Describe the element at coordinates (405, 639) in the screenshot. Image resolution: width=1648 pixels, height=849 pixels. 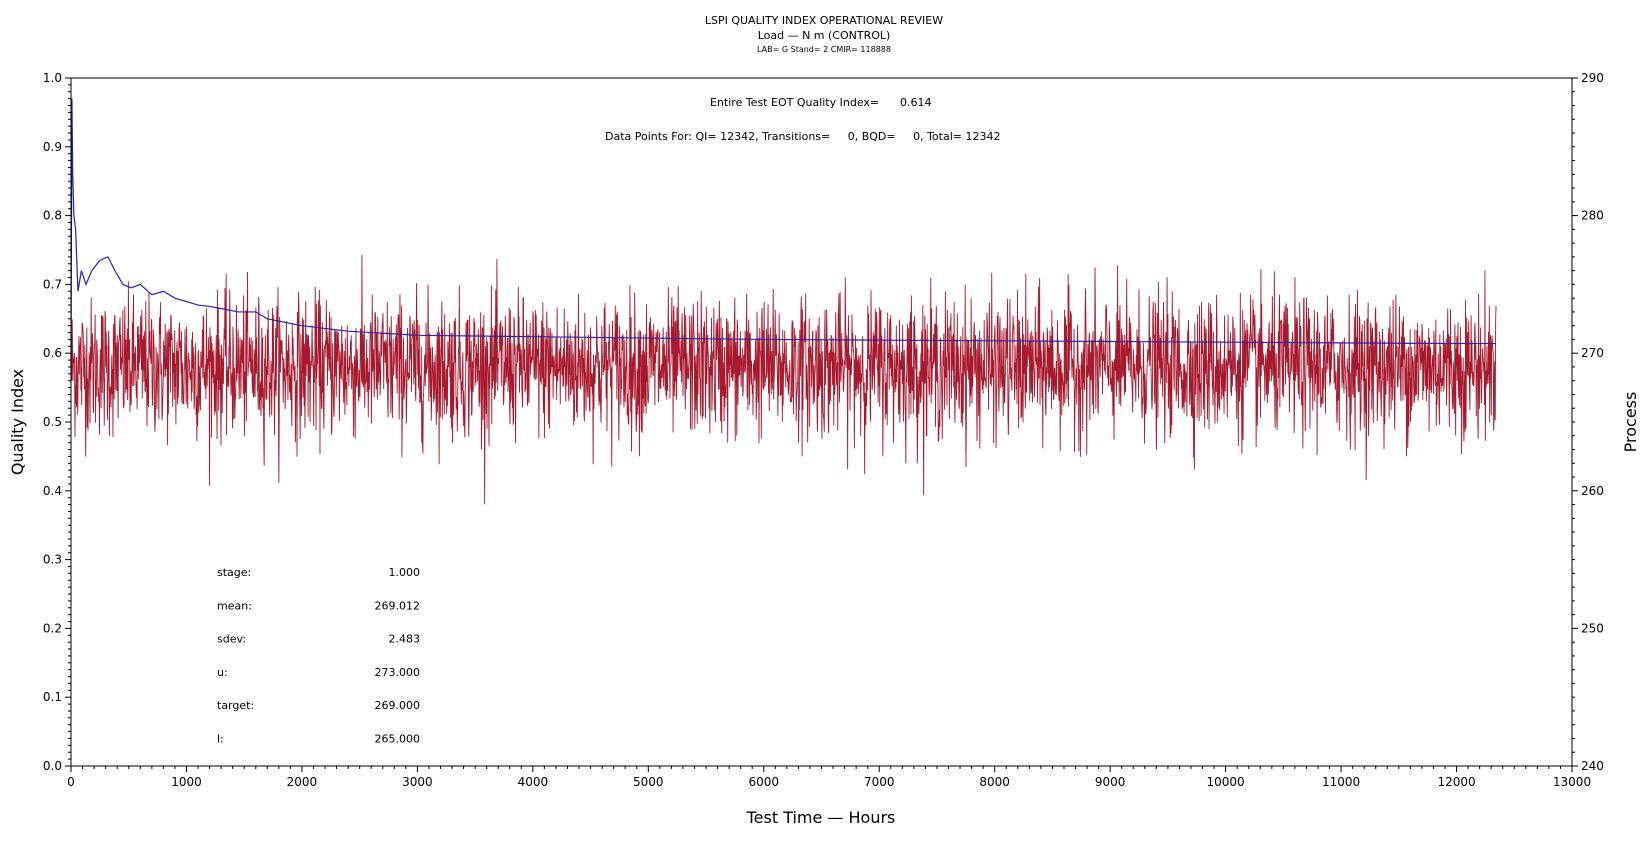
I see `stat-value: 2.483` at that location.